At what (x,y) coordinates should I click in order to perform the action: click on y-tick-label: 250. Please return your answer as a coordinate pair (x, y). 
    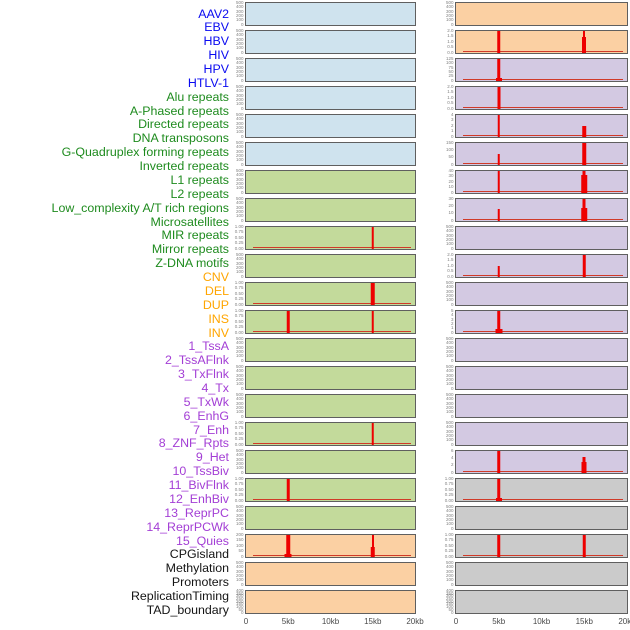
    Looking at the image, I should click on (449, 598).